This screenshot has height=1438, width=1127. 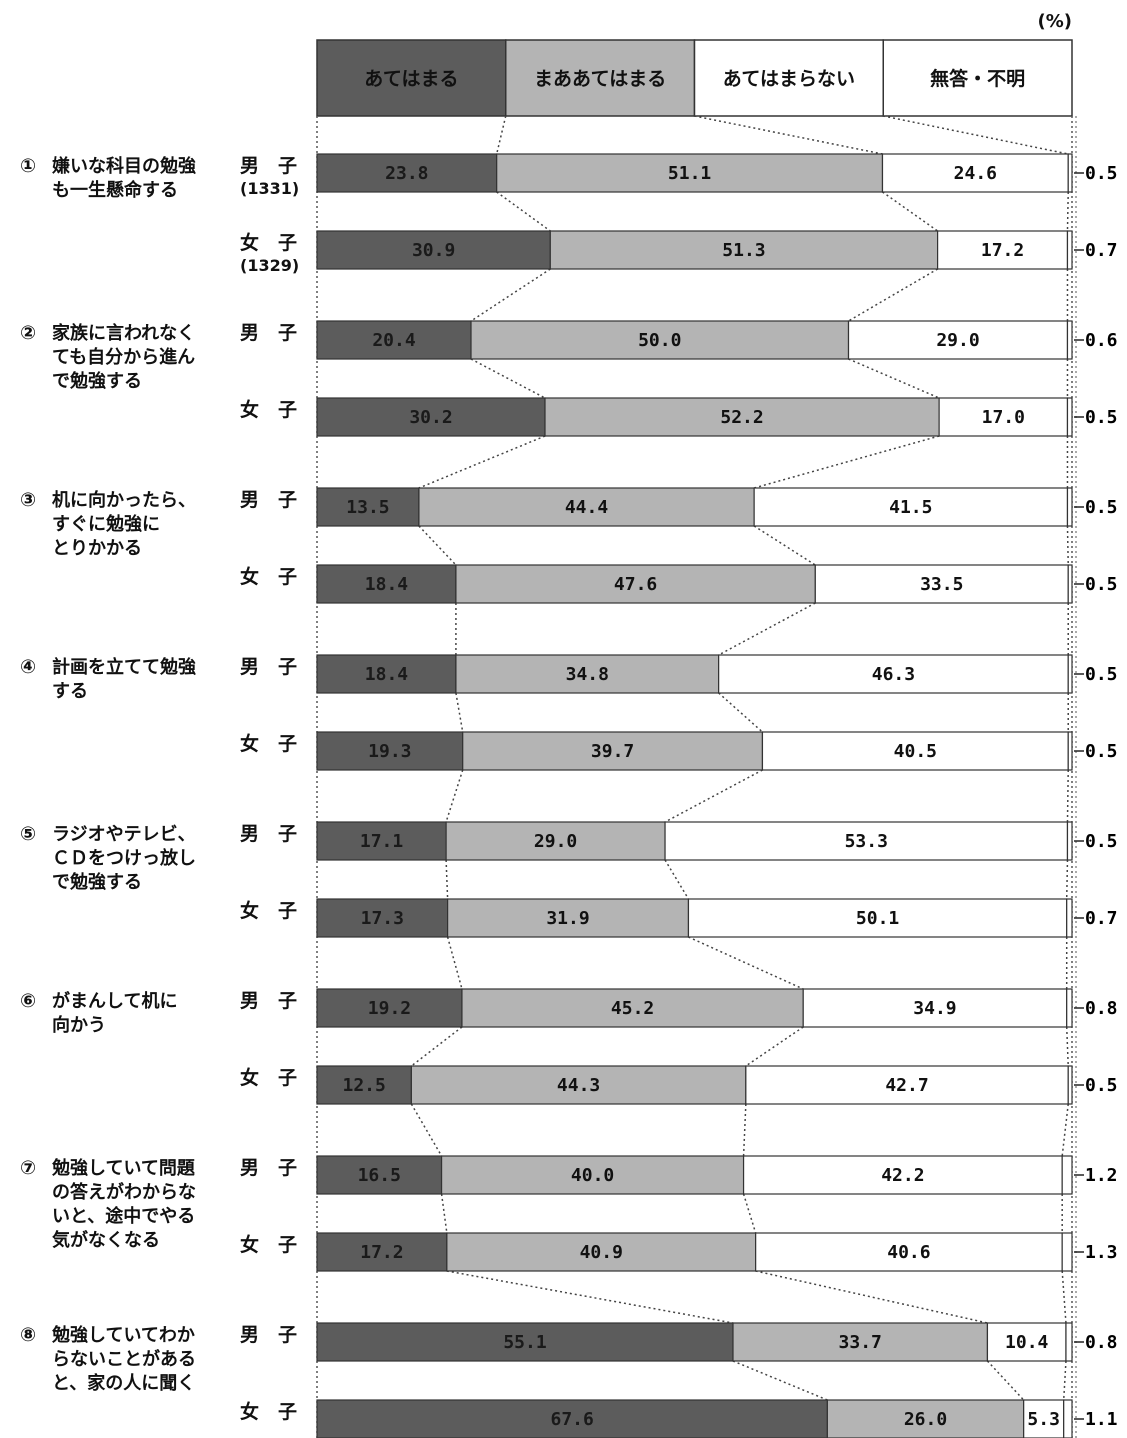 I want to click on item-number: ⑧, so click(x=28, y=1335).